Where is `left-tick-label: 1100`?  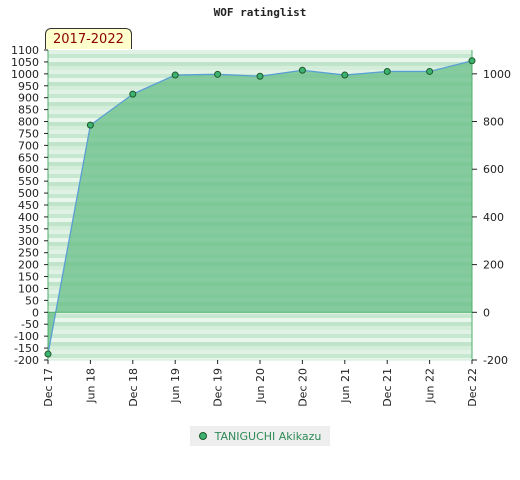
left-tick-label: 1100 is located at coordinates (25, 50).